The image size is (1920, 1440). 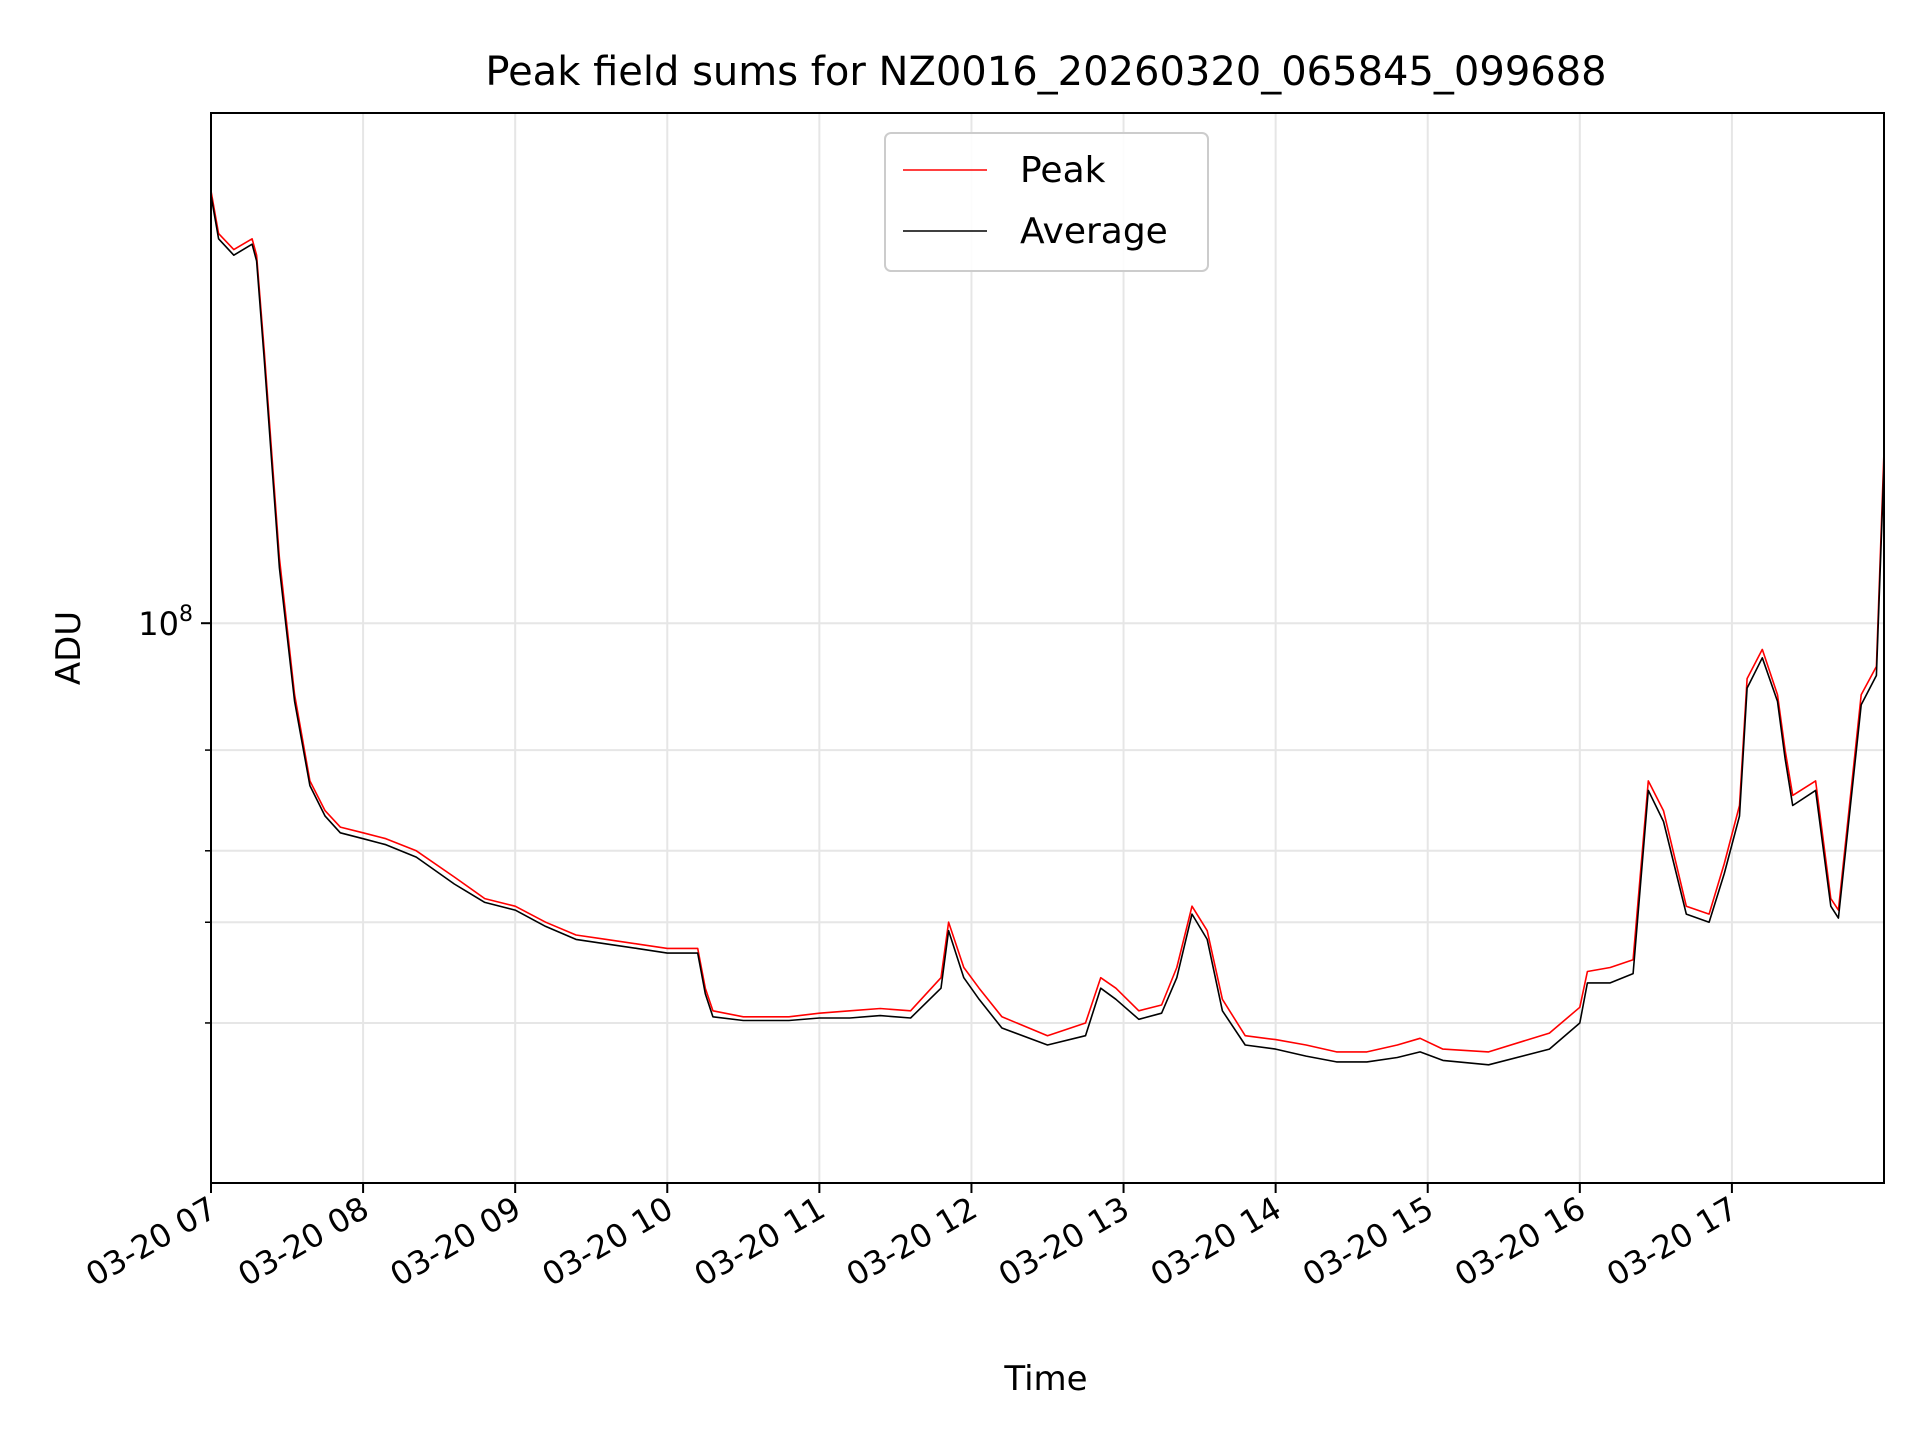 I want to click on legend-label-average: Average, so click(x=1094, y=231).